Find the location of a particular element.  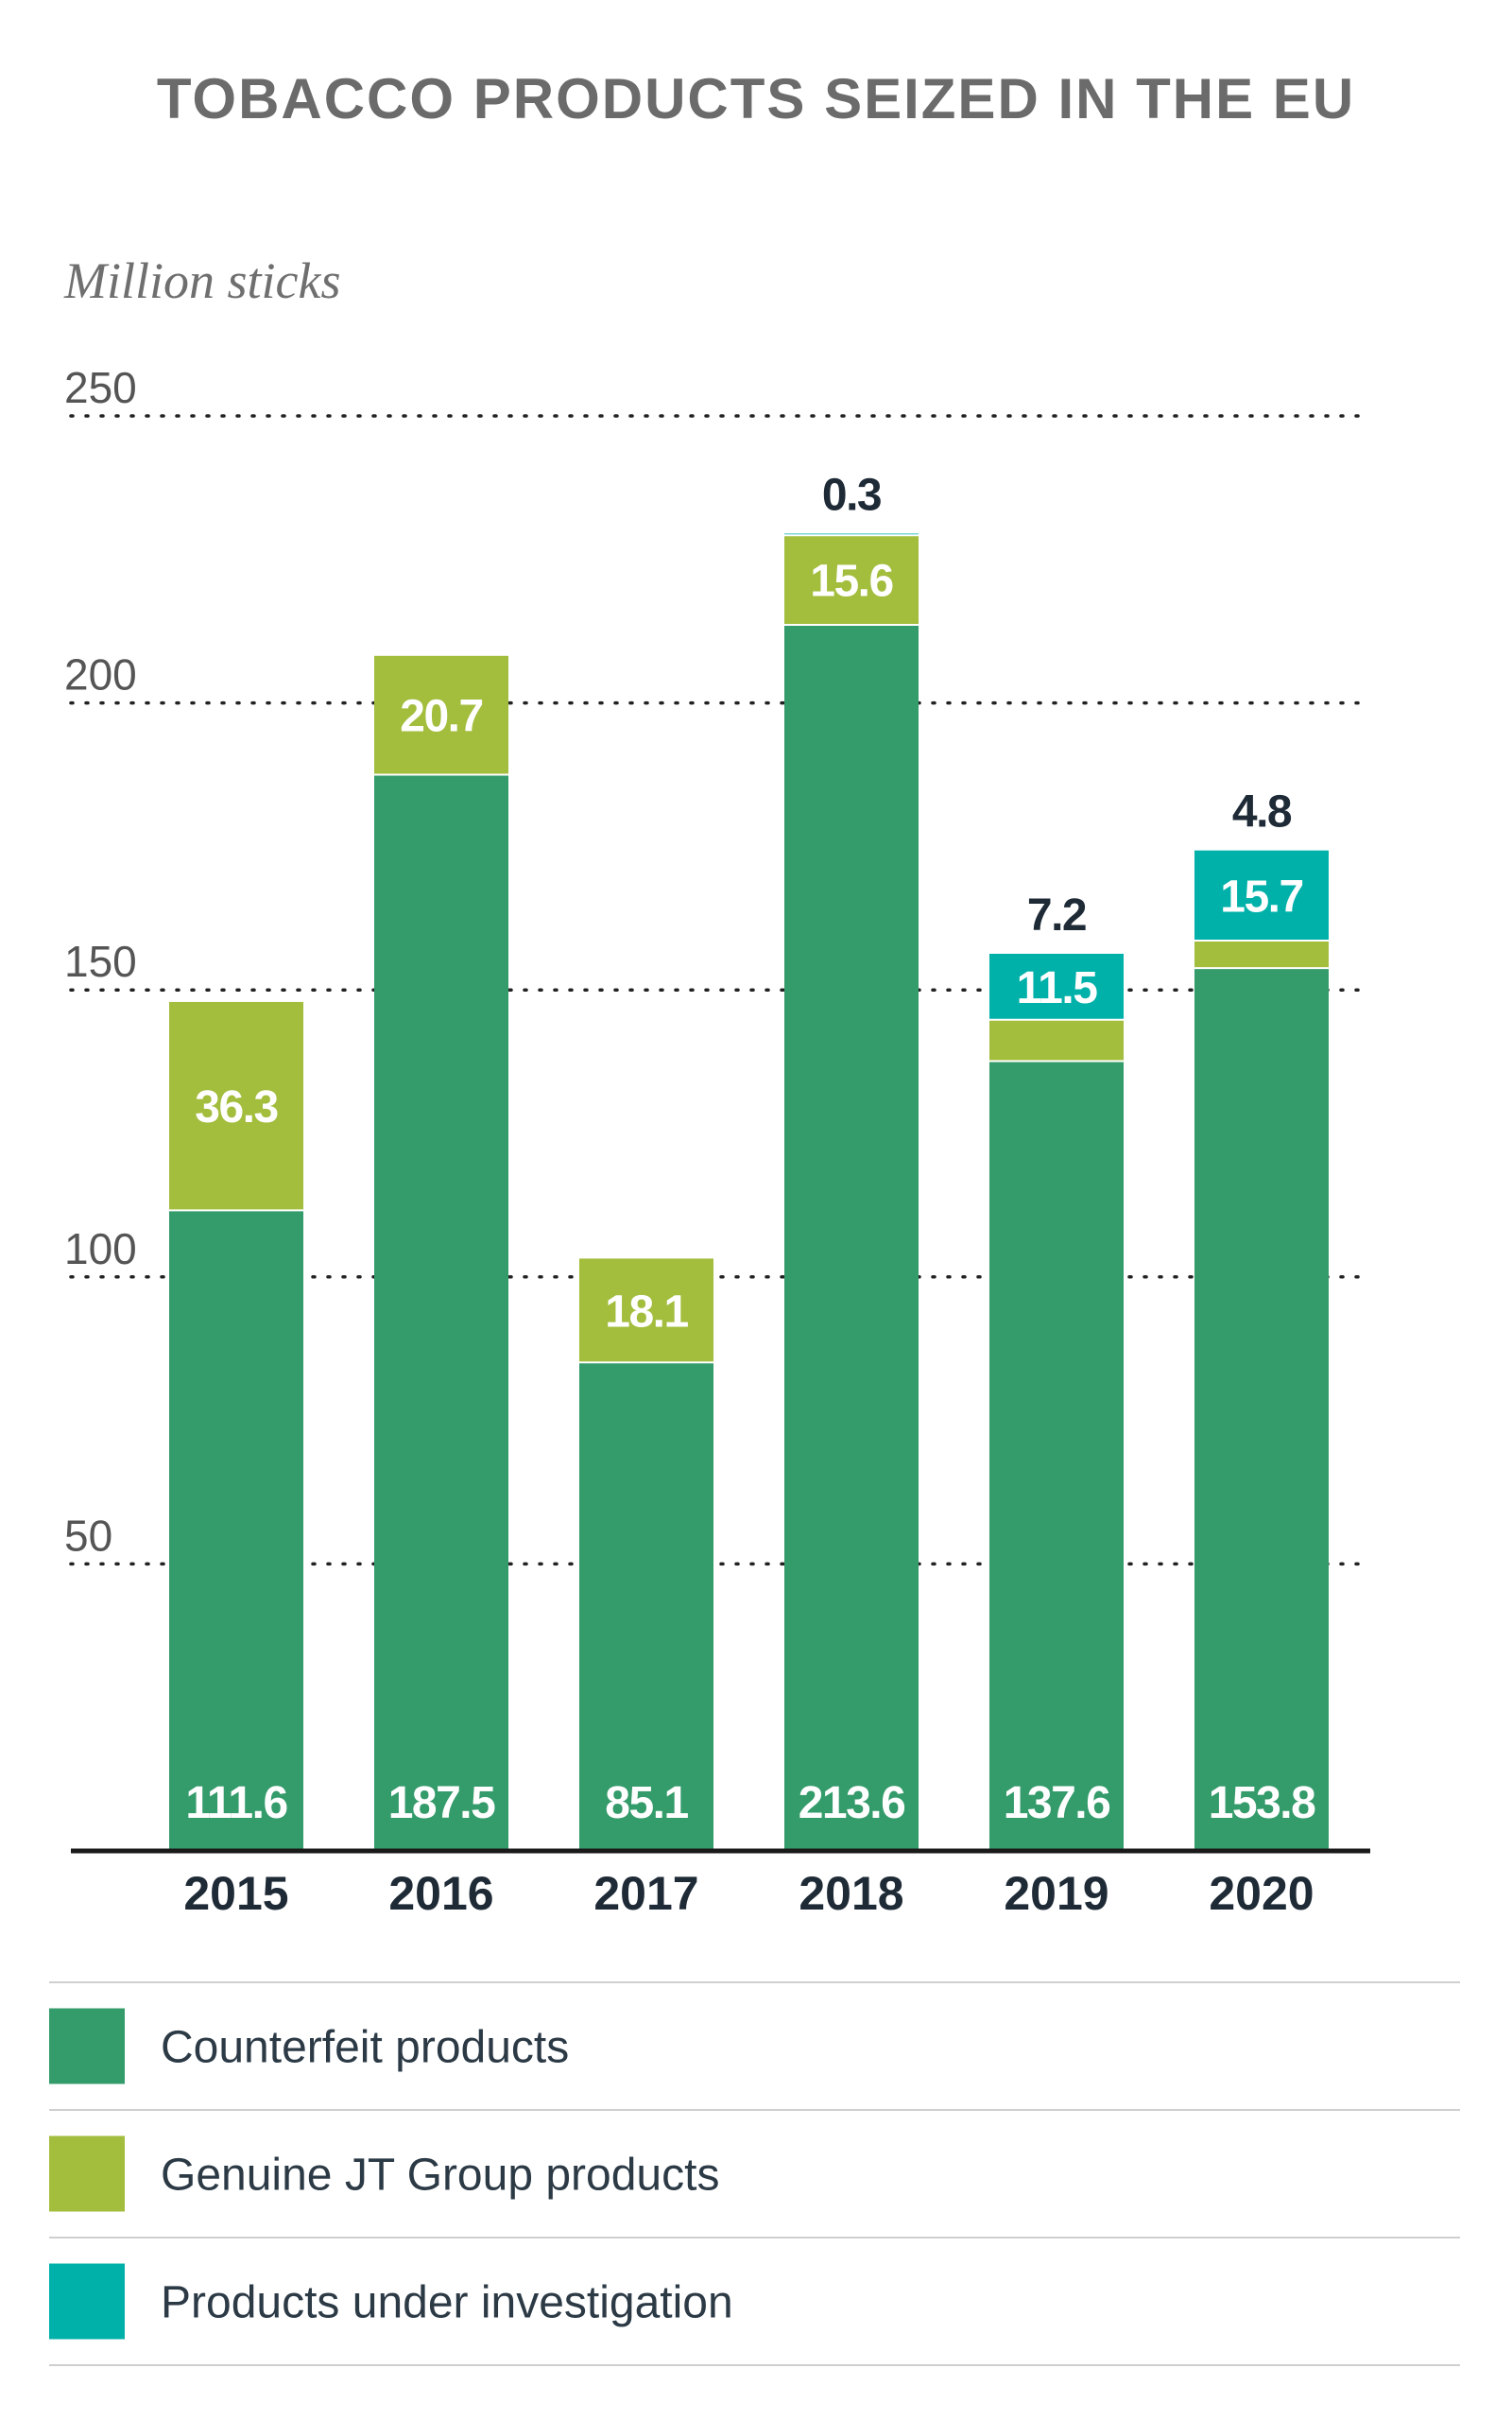

legend-label: Counterfeit products is located at coordinates (365, 2048).